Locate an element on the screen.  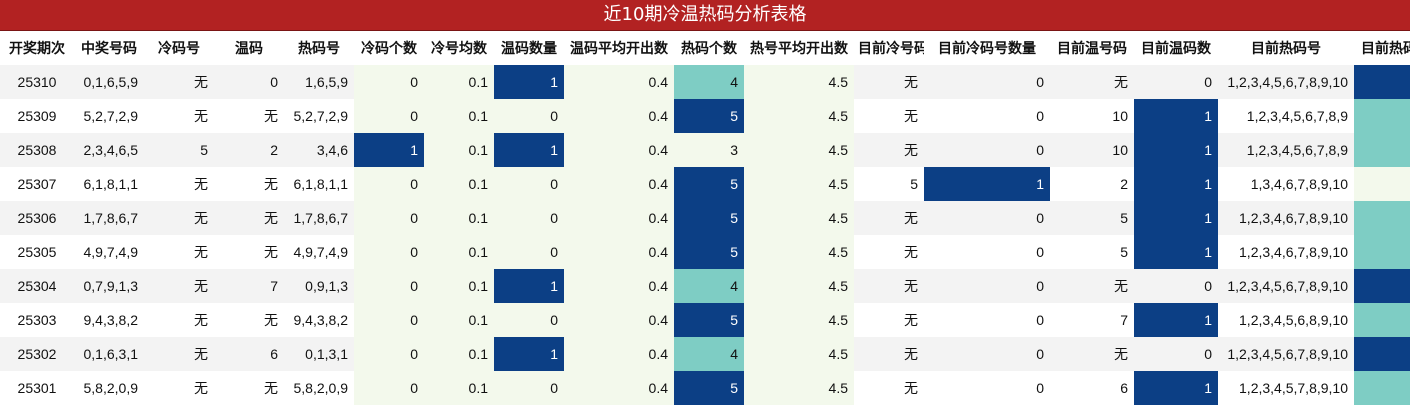
column-header: 目前热码号 is located at coordinates (1286, 48).